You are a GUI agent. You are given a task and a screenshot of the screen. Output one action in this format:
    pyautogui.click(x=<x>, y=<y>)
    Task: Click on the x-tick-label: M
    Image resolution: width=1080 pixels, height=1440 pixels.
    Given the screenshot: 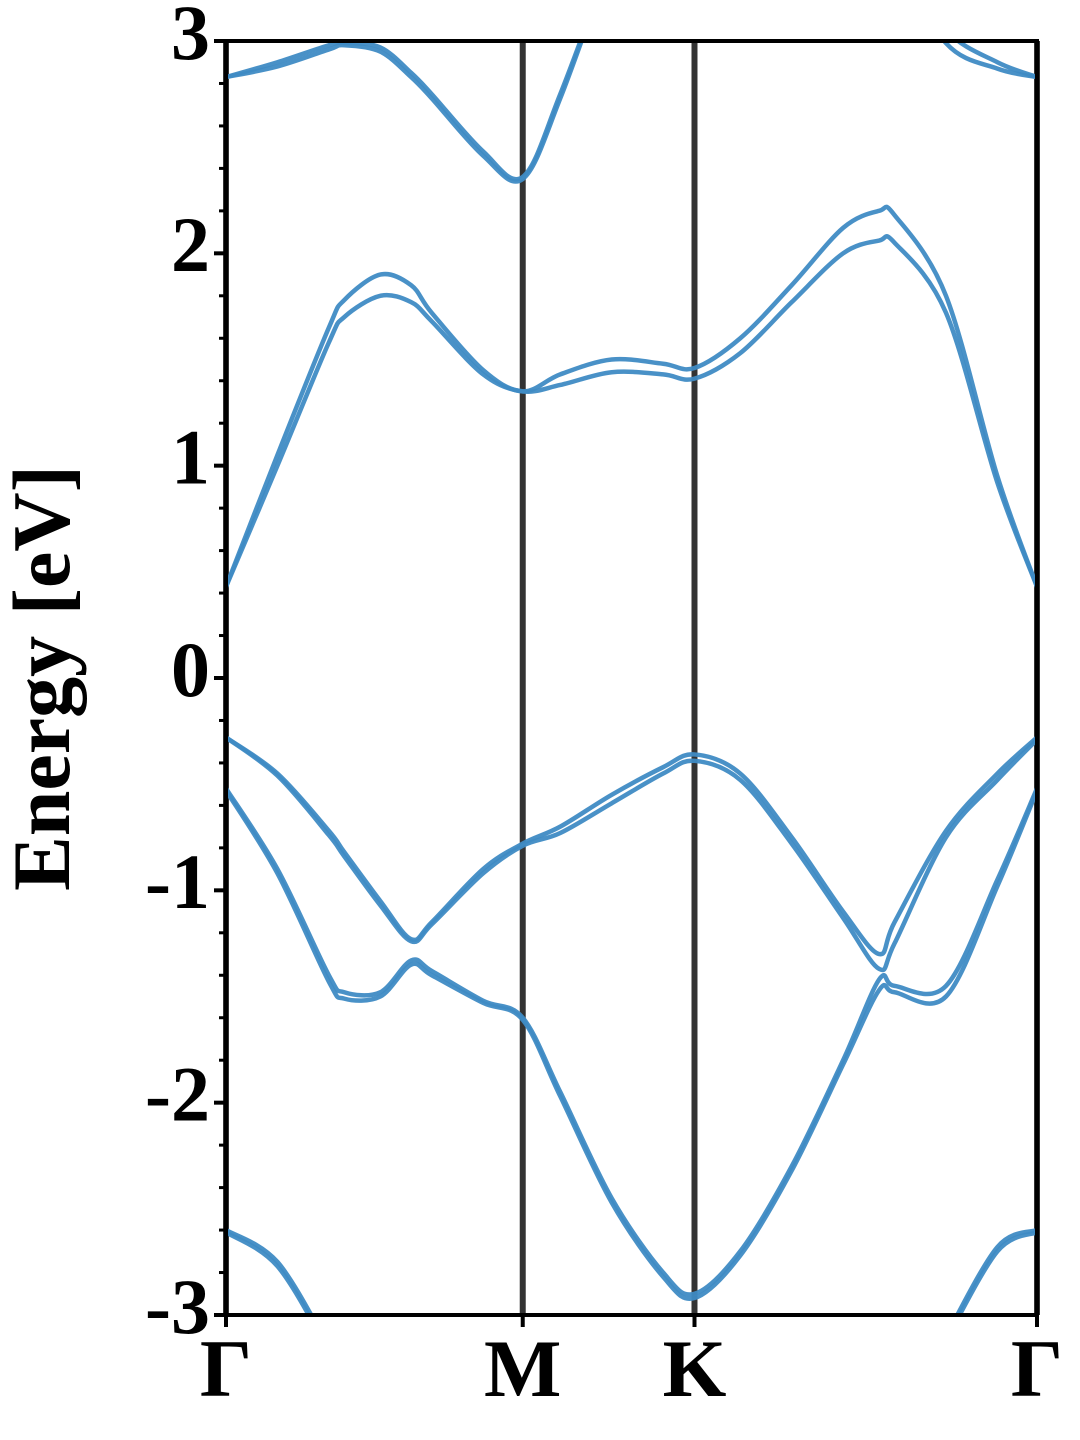 What is the action you would take?
    pyautogui.click(x=522, y=1368)
    